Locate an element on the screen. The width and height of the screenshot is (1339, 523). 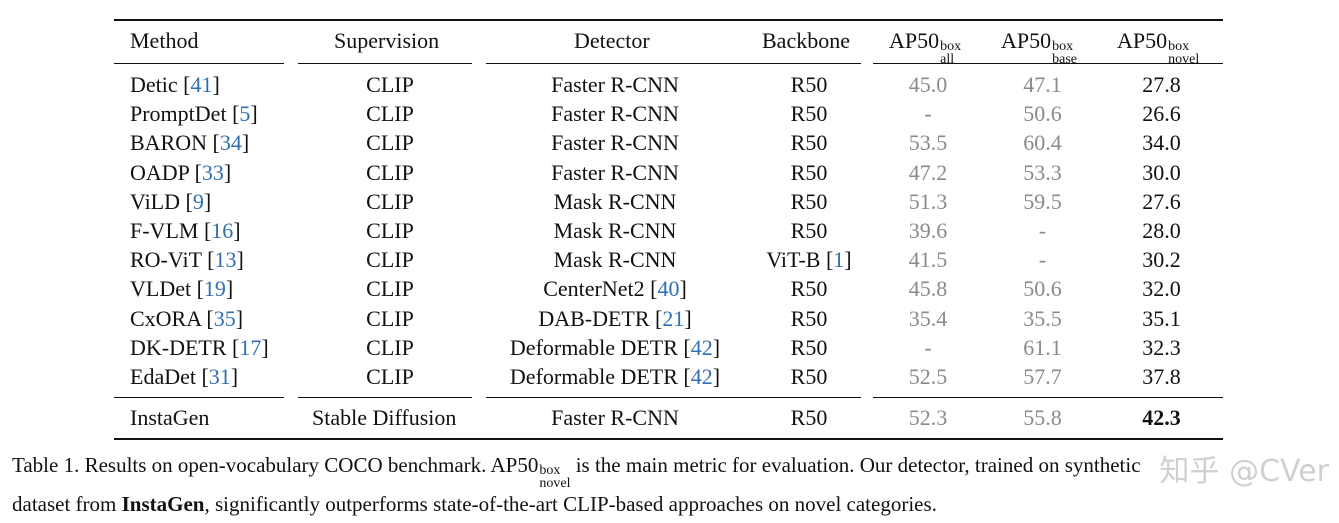
citation-link: 17 is located at coordinates (250, 347).